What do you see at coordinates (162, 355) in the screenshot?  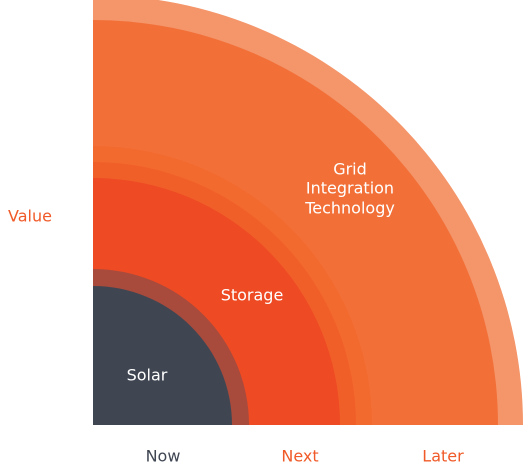 I see `solar-area` at bounding box center [162, 355].